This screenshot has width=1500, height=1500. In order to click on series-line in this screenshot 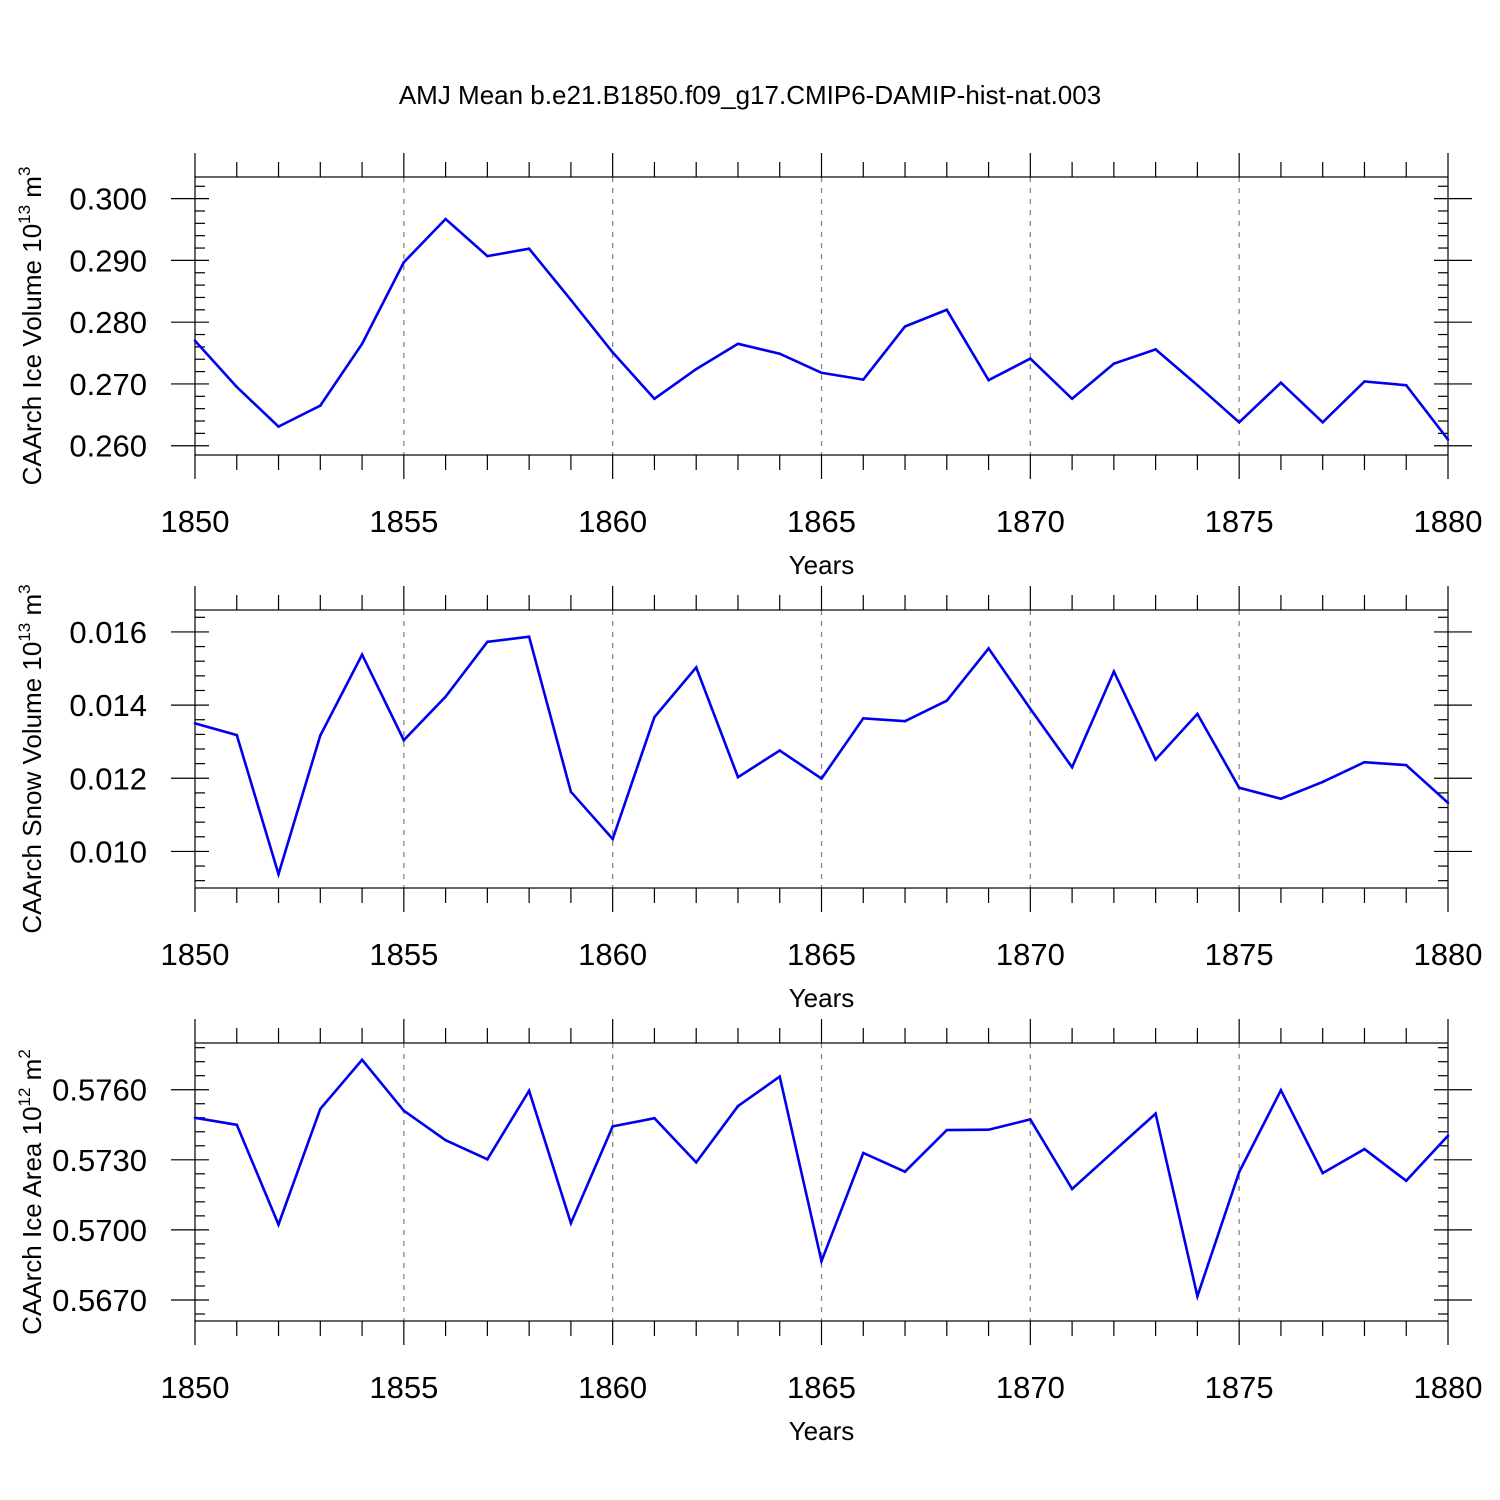, I will do `click(822, 329)`.